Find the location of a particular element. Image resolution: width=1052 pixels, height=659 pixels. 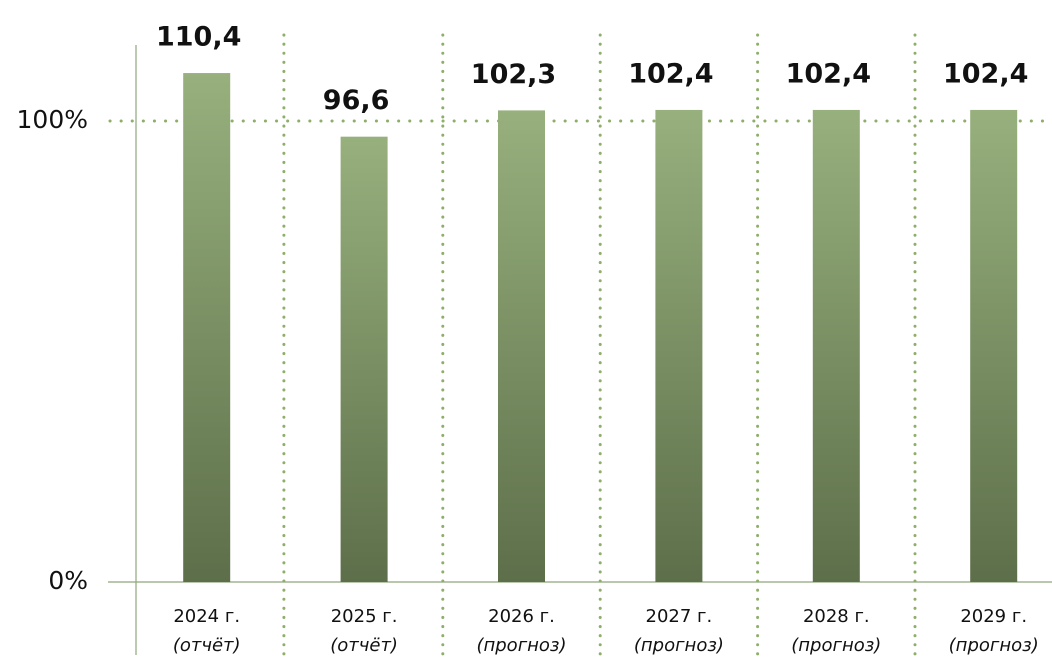

x-tick-label: 2028 г. is located at coordinates (836, 616).